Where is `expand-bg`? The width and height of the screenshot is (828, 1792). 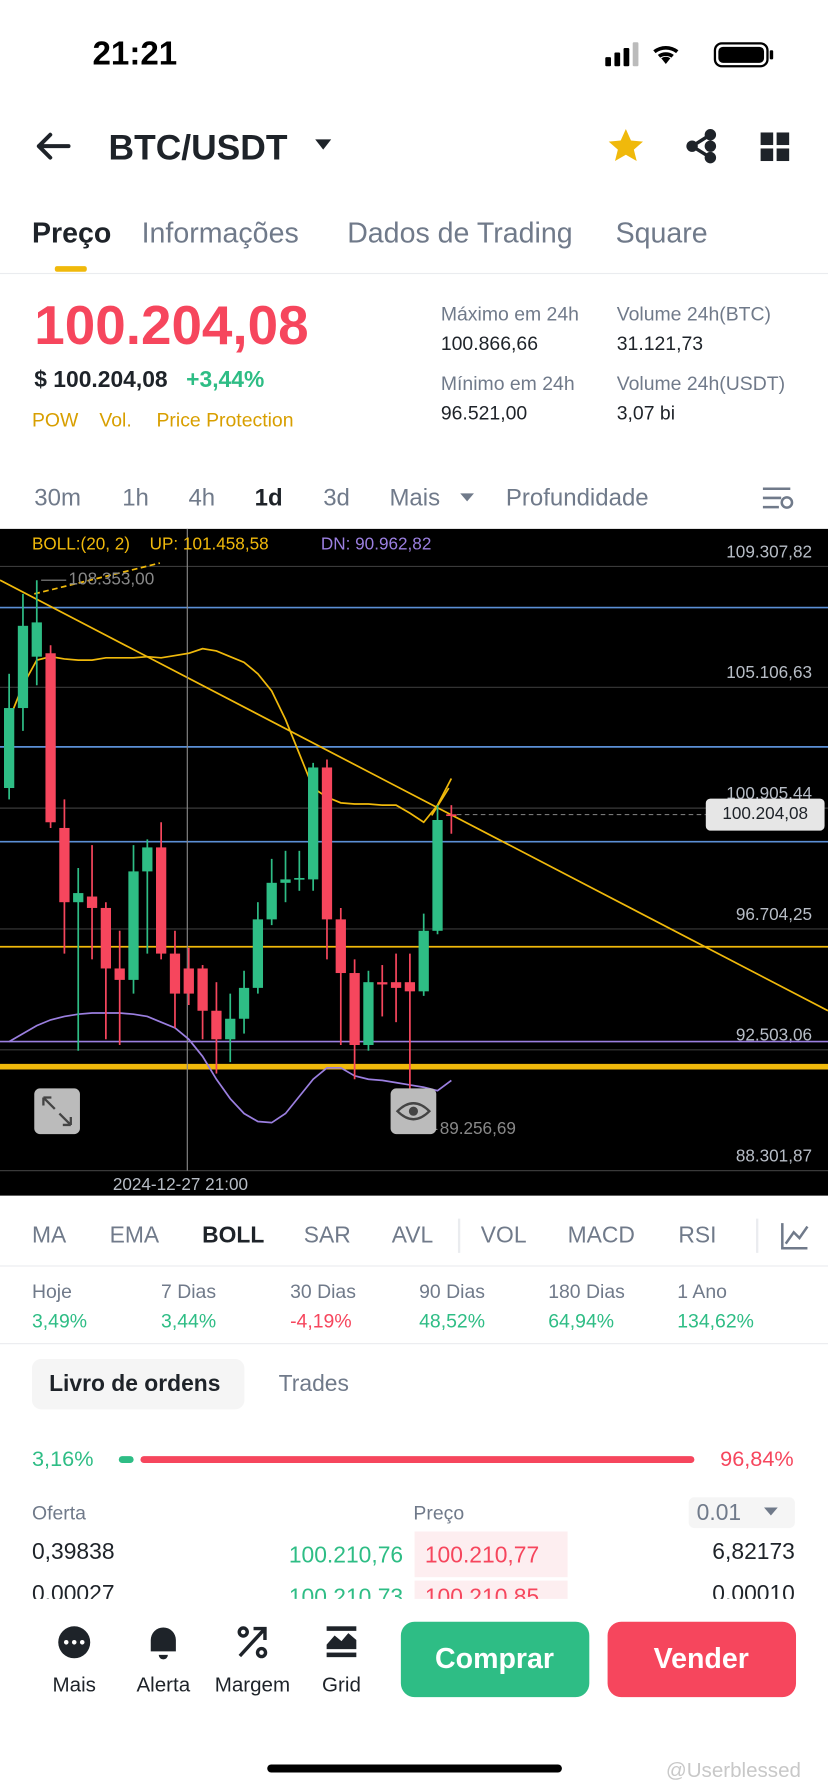 expand-bg is located at coordinates (57, 1111).